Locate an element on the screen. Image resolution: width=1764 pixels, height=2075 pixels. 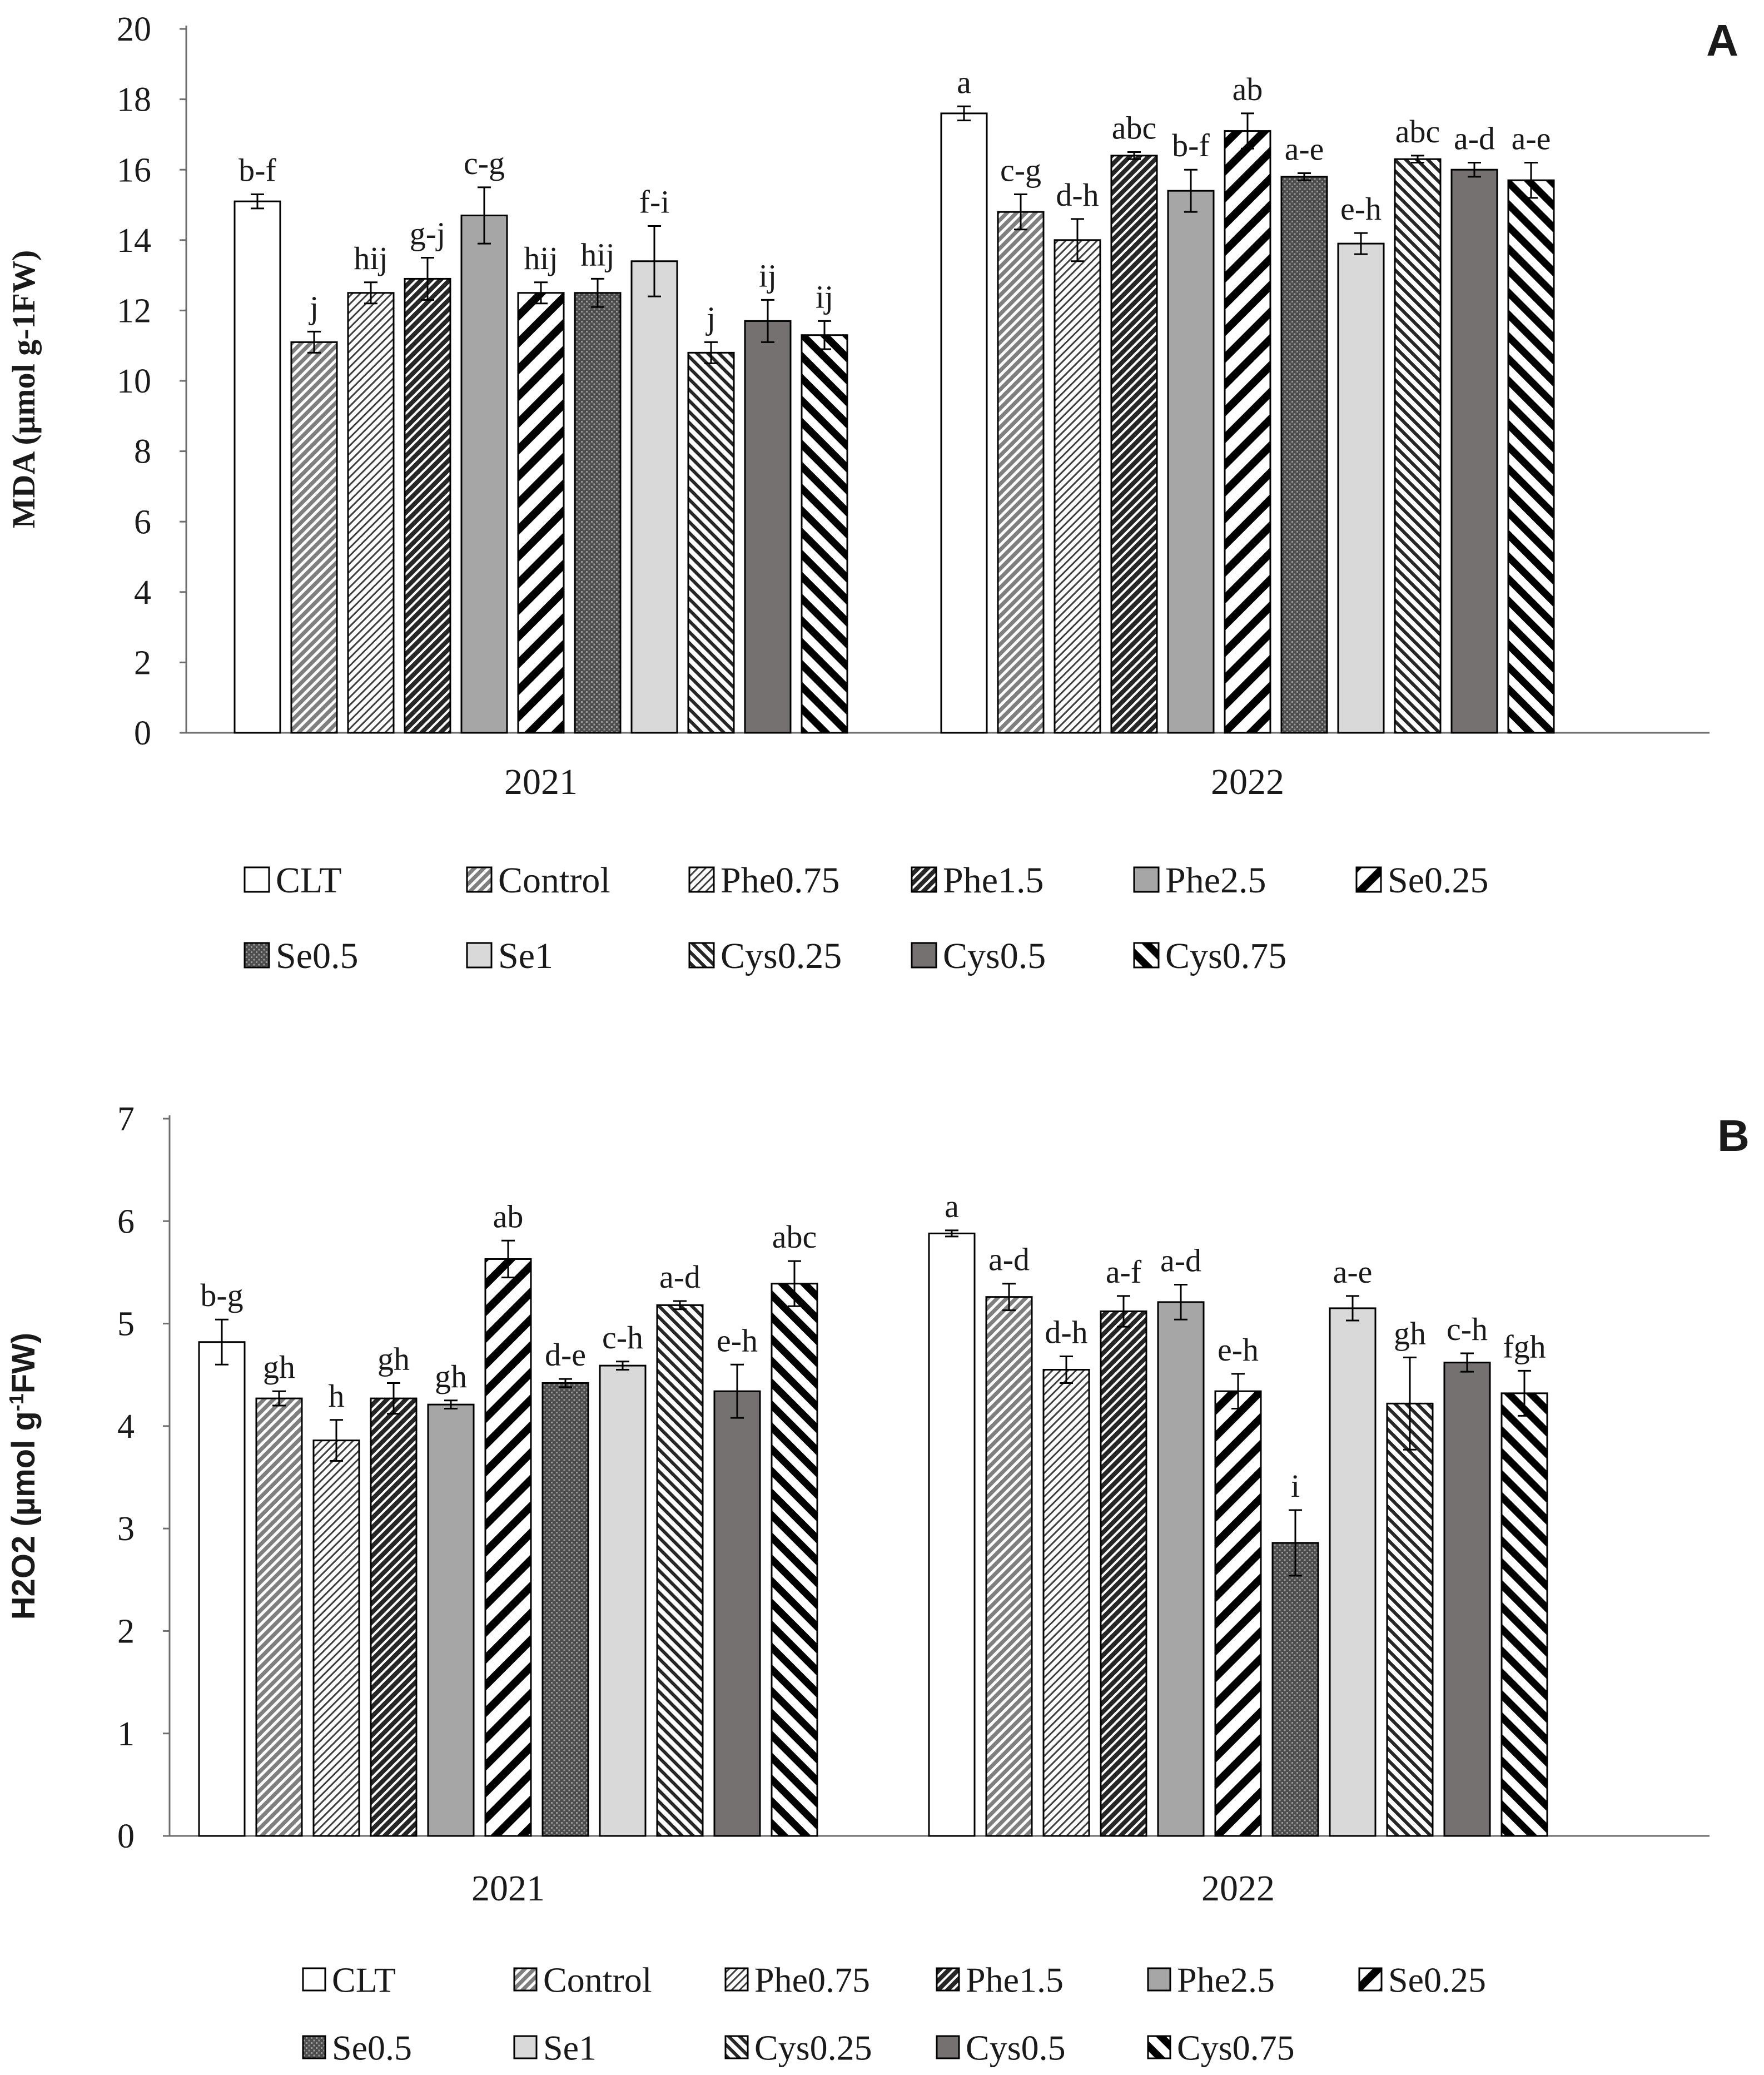
bar-se1-2022 is located at coordinates (1353, 1572).